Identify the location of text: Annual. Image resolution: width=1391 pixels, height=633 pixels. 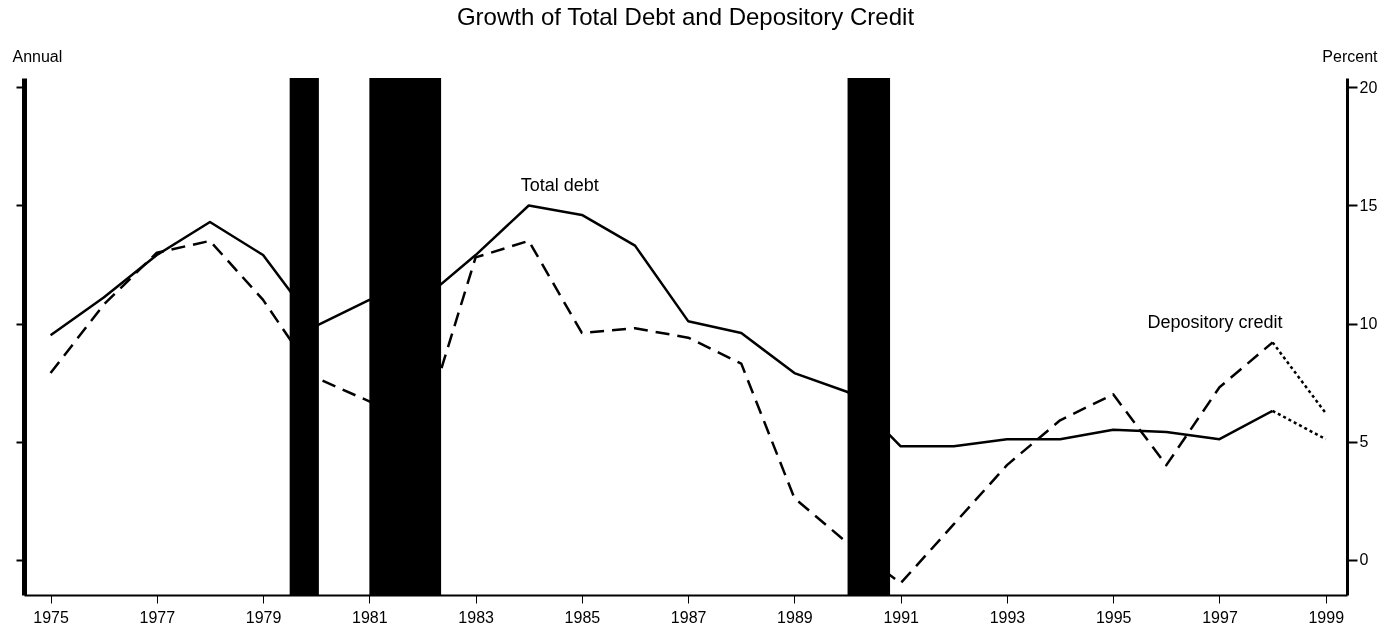
(37, 56).